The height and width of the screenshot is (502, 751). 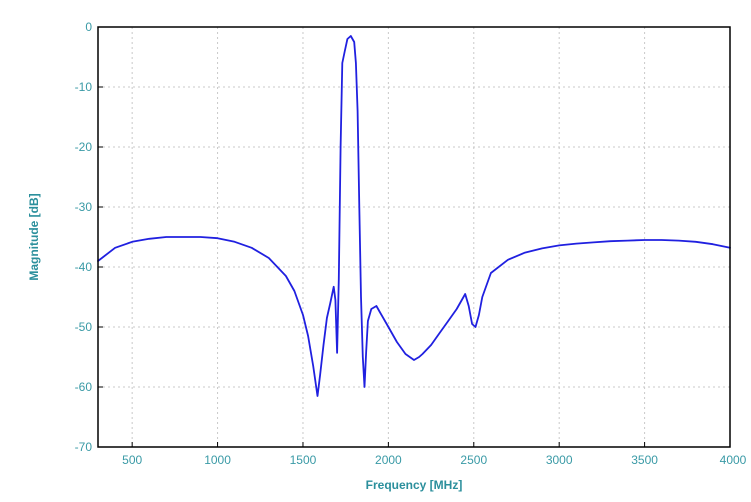 I want to click on y-tick-label: -40, so click(x=84, y=267).